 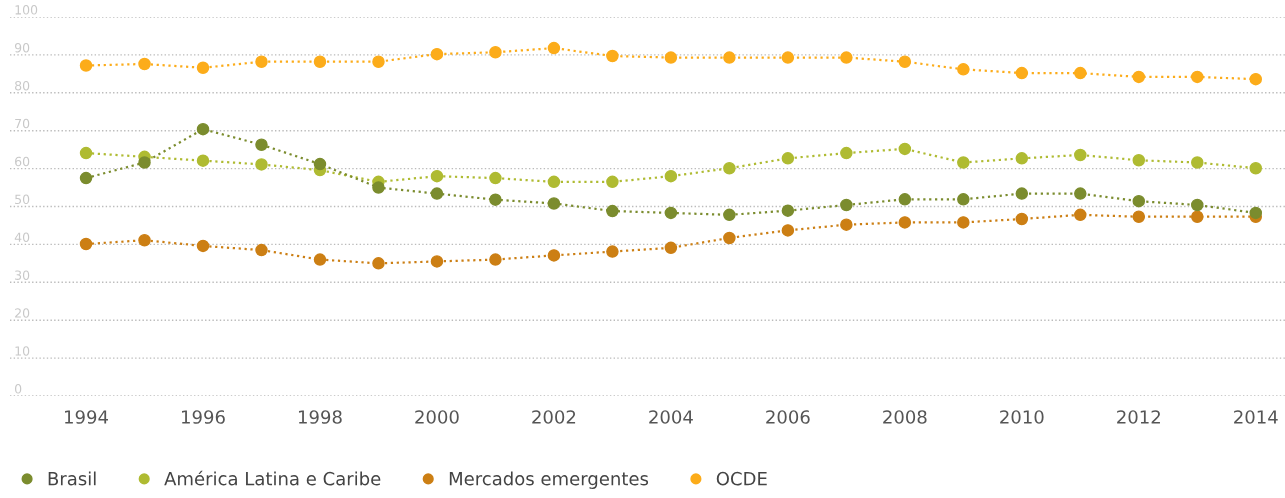 What do you see at coordinates (72, 478) in the screenshot?
I see `legend-label: Brasil` at bounding box center [72, 478].